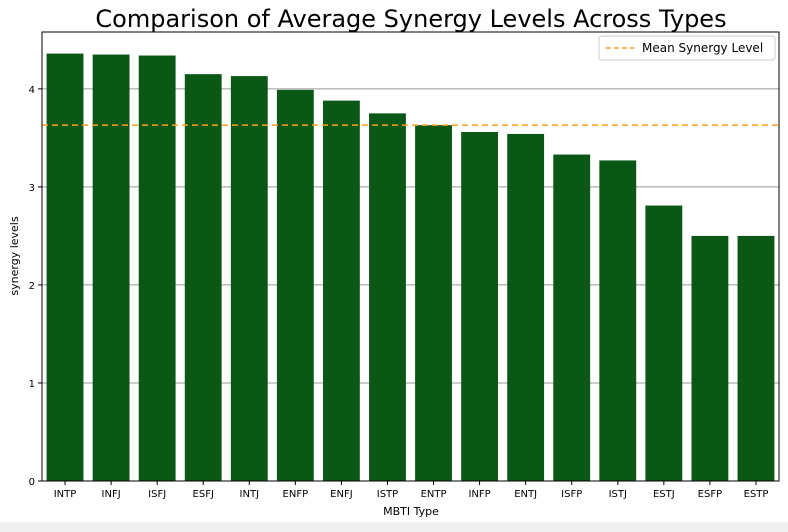  I want to click on y-tick-label-0: 0, so click(32, 482).